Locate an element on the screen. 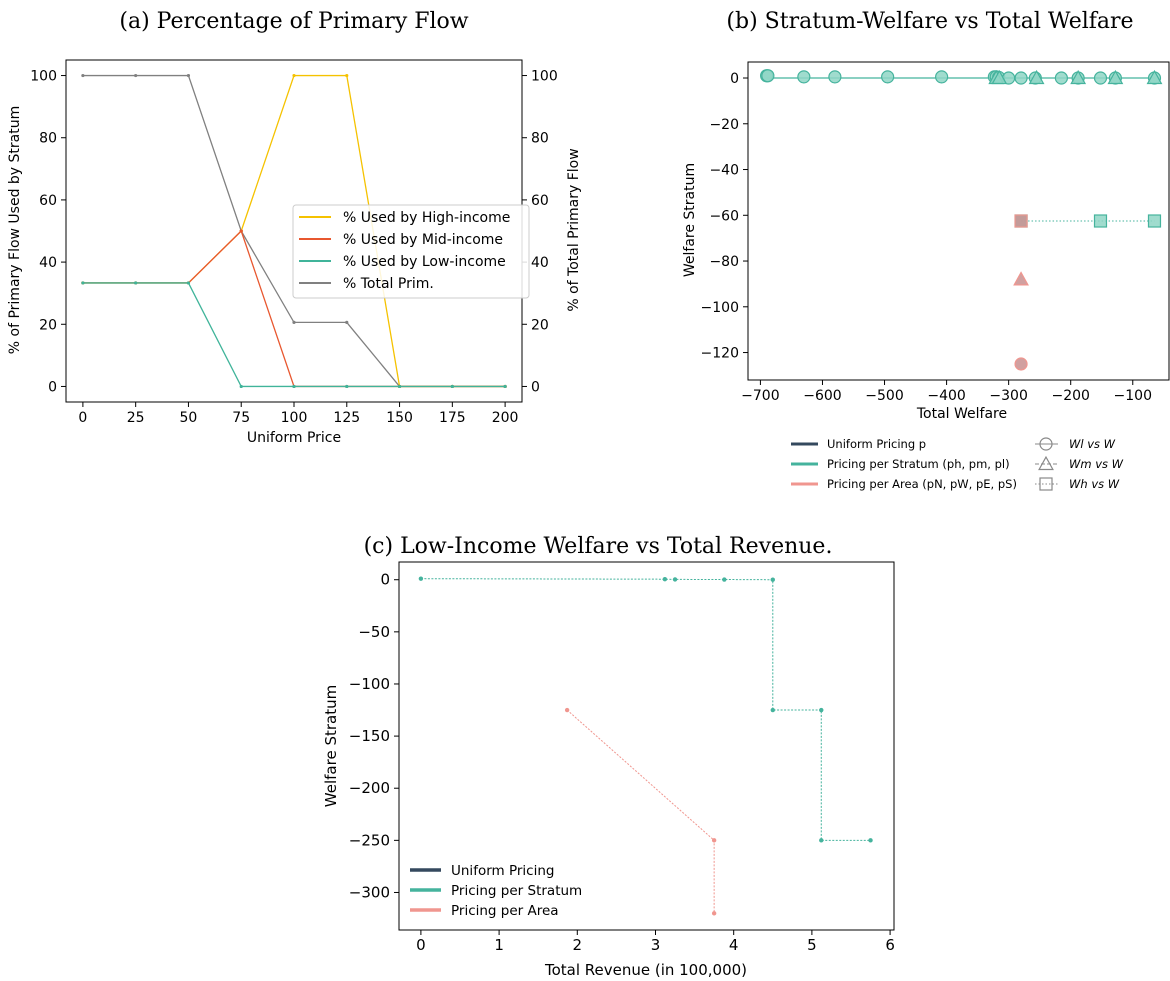  panel-a-ytick-label: 20 is located at coordinates (48, 325).